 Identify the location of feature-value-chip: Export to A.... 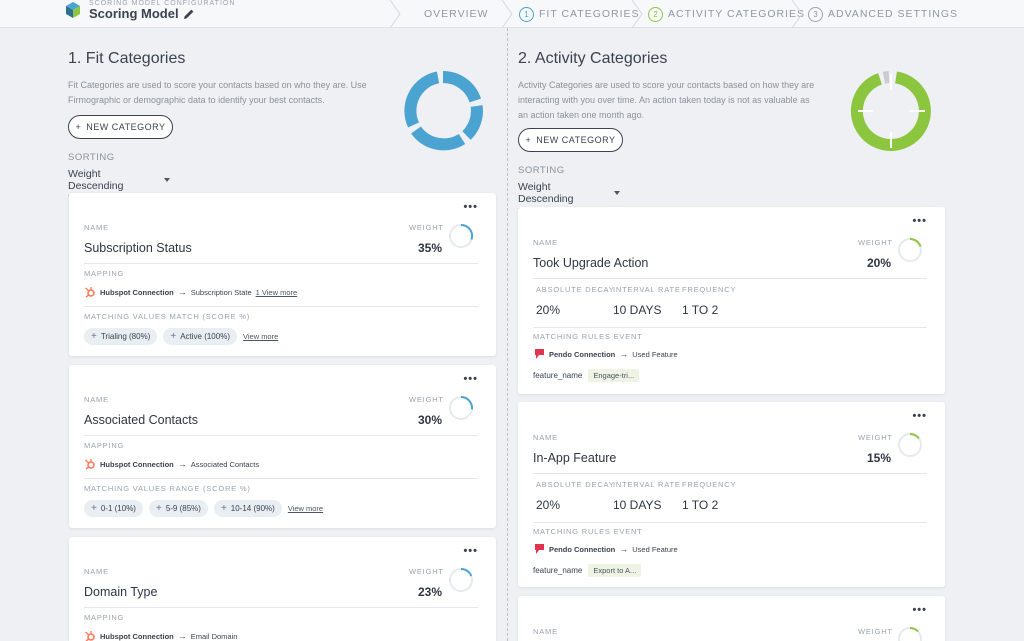
(615, 570).